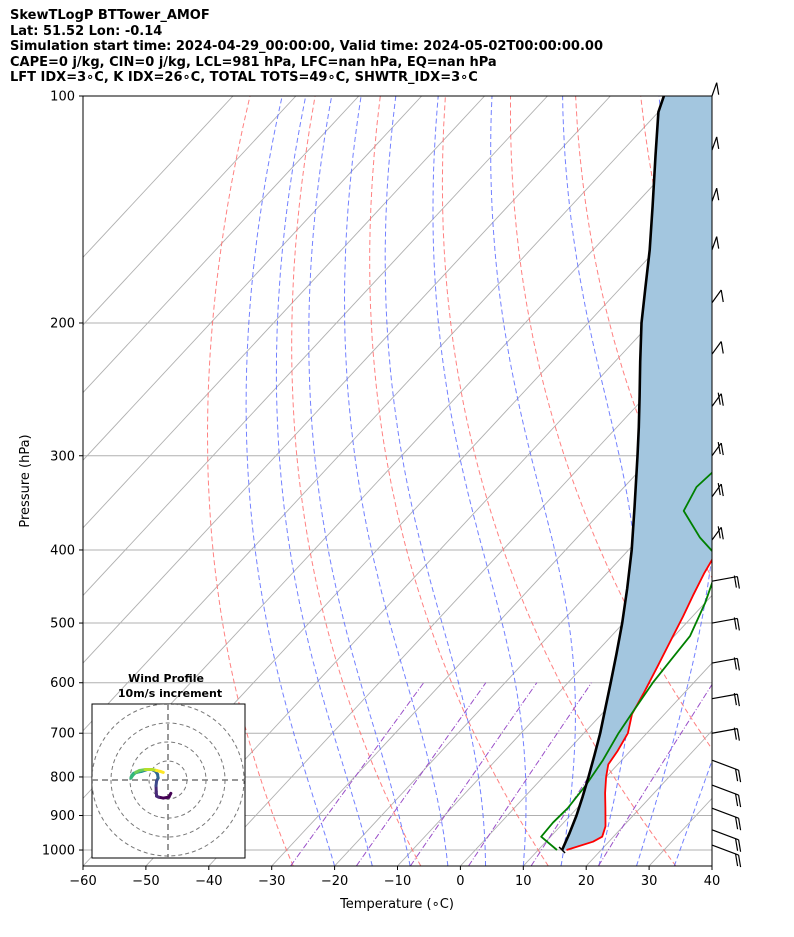 Image resolution: width=794 pixels, height=937 pixels. I want to click on y-axis-label: Pressure (hPa), so click(25, 480).